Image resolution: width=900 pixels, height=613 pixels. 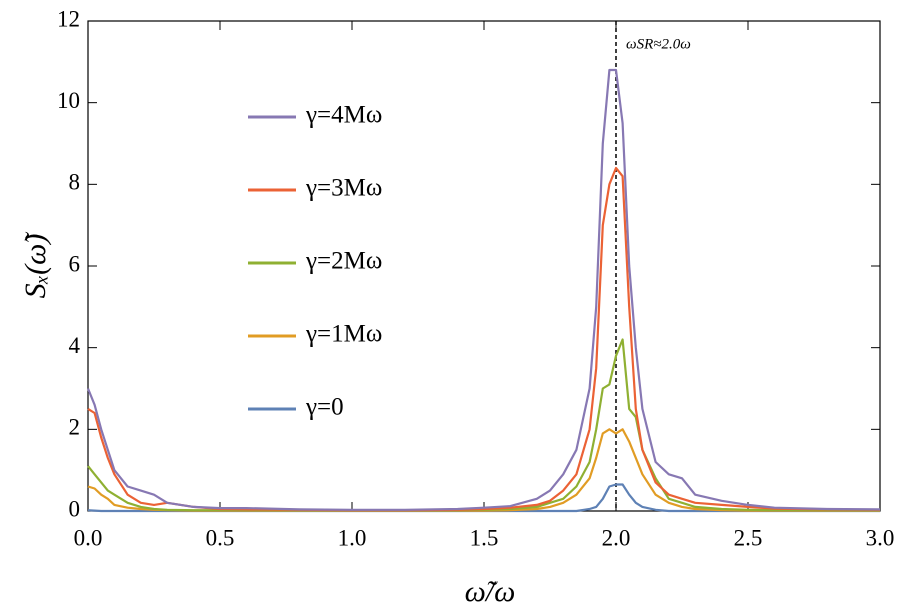 I want to click on y-tick-label: 6, so click(x=75, y=263).